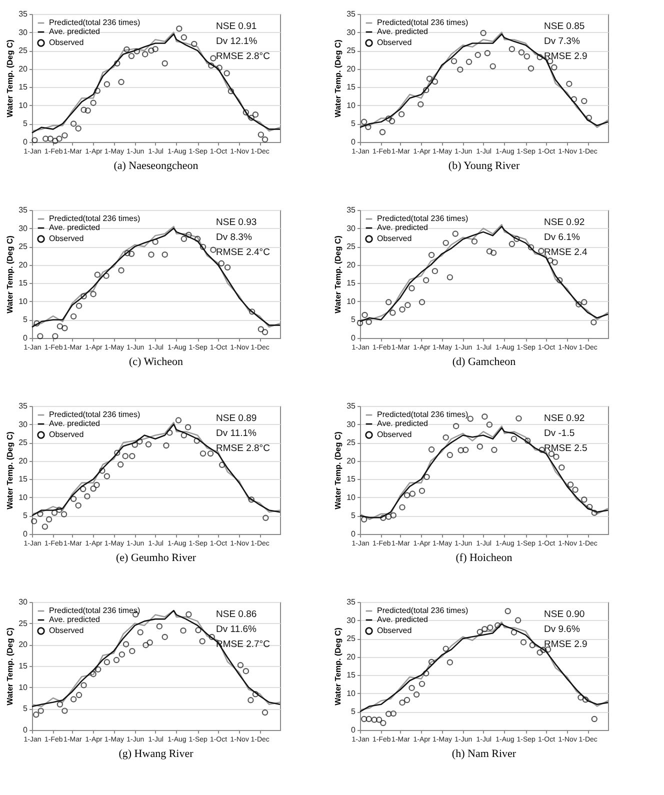 The image size is (664, 795). What do you see at coordinates (351, 51) in the screenshot?
I see `y-tick-label: 25` at bounding box center [351, 51].